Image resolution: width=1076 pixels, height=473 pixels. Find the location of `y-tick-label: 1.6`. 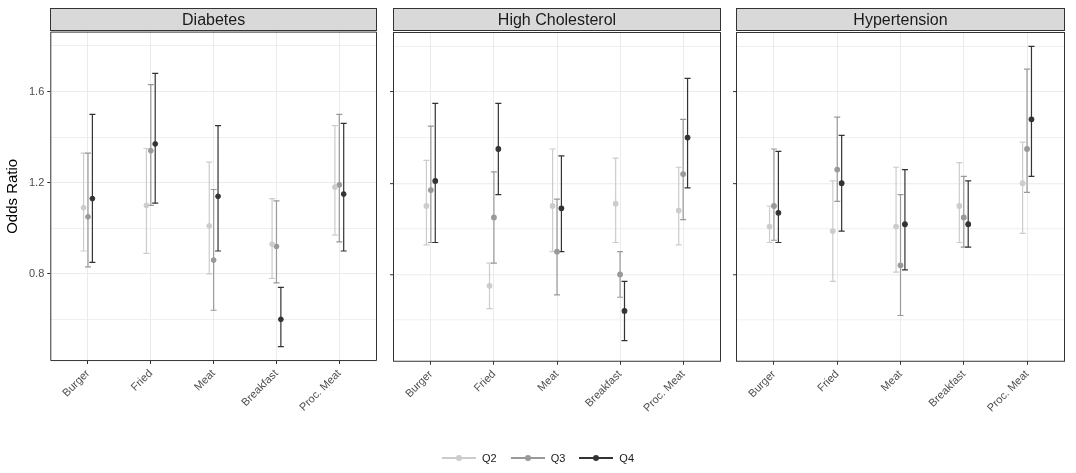

y-tick-label: 1.6 is located at coordinates (36, 90).